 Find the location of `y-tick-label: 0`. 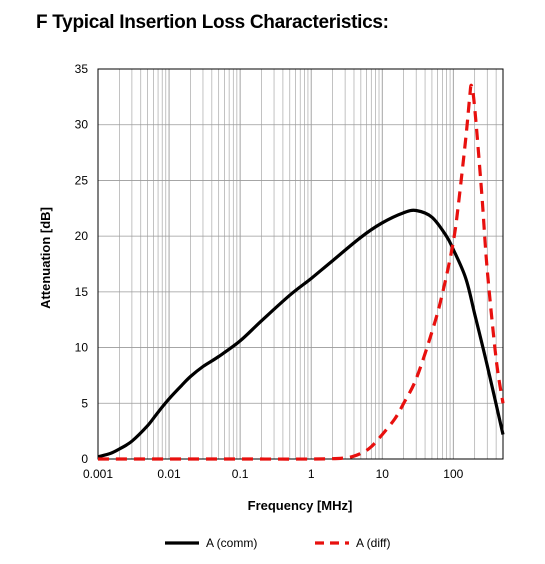

y-tick-label: 0 is located at coordinates (84, 459).